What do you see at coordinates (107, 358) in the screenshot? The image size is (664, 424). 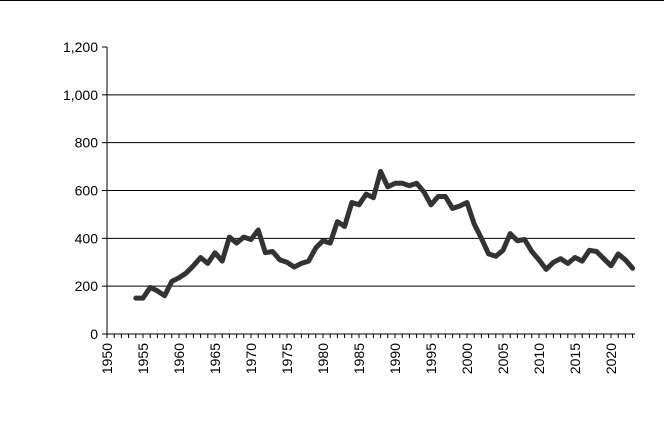 I see `x-tick-label: 1950` at bounding box center [107, 358].